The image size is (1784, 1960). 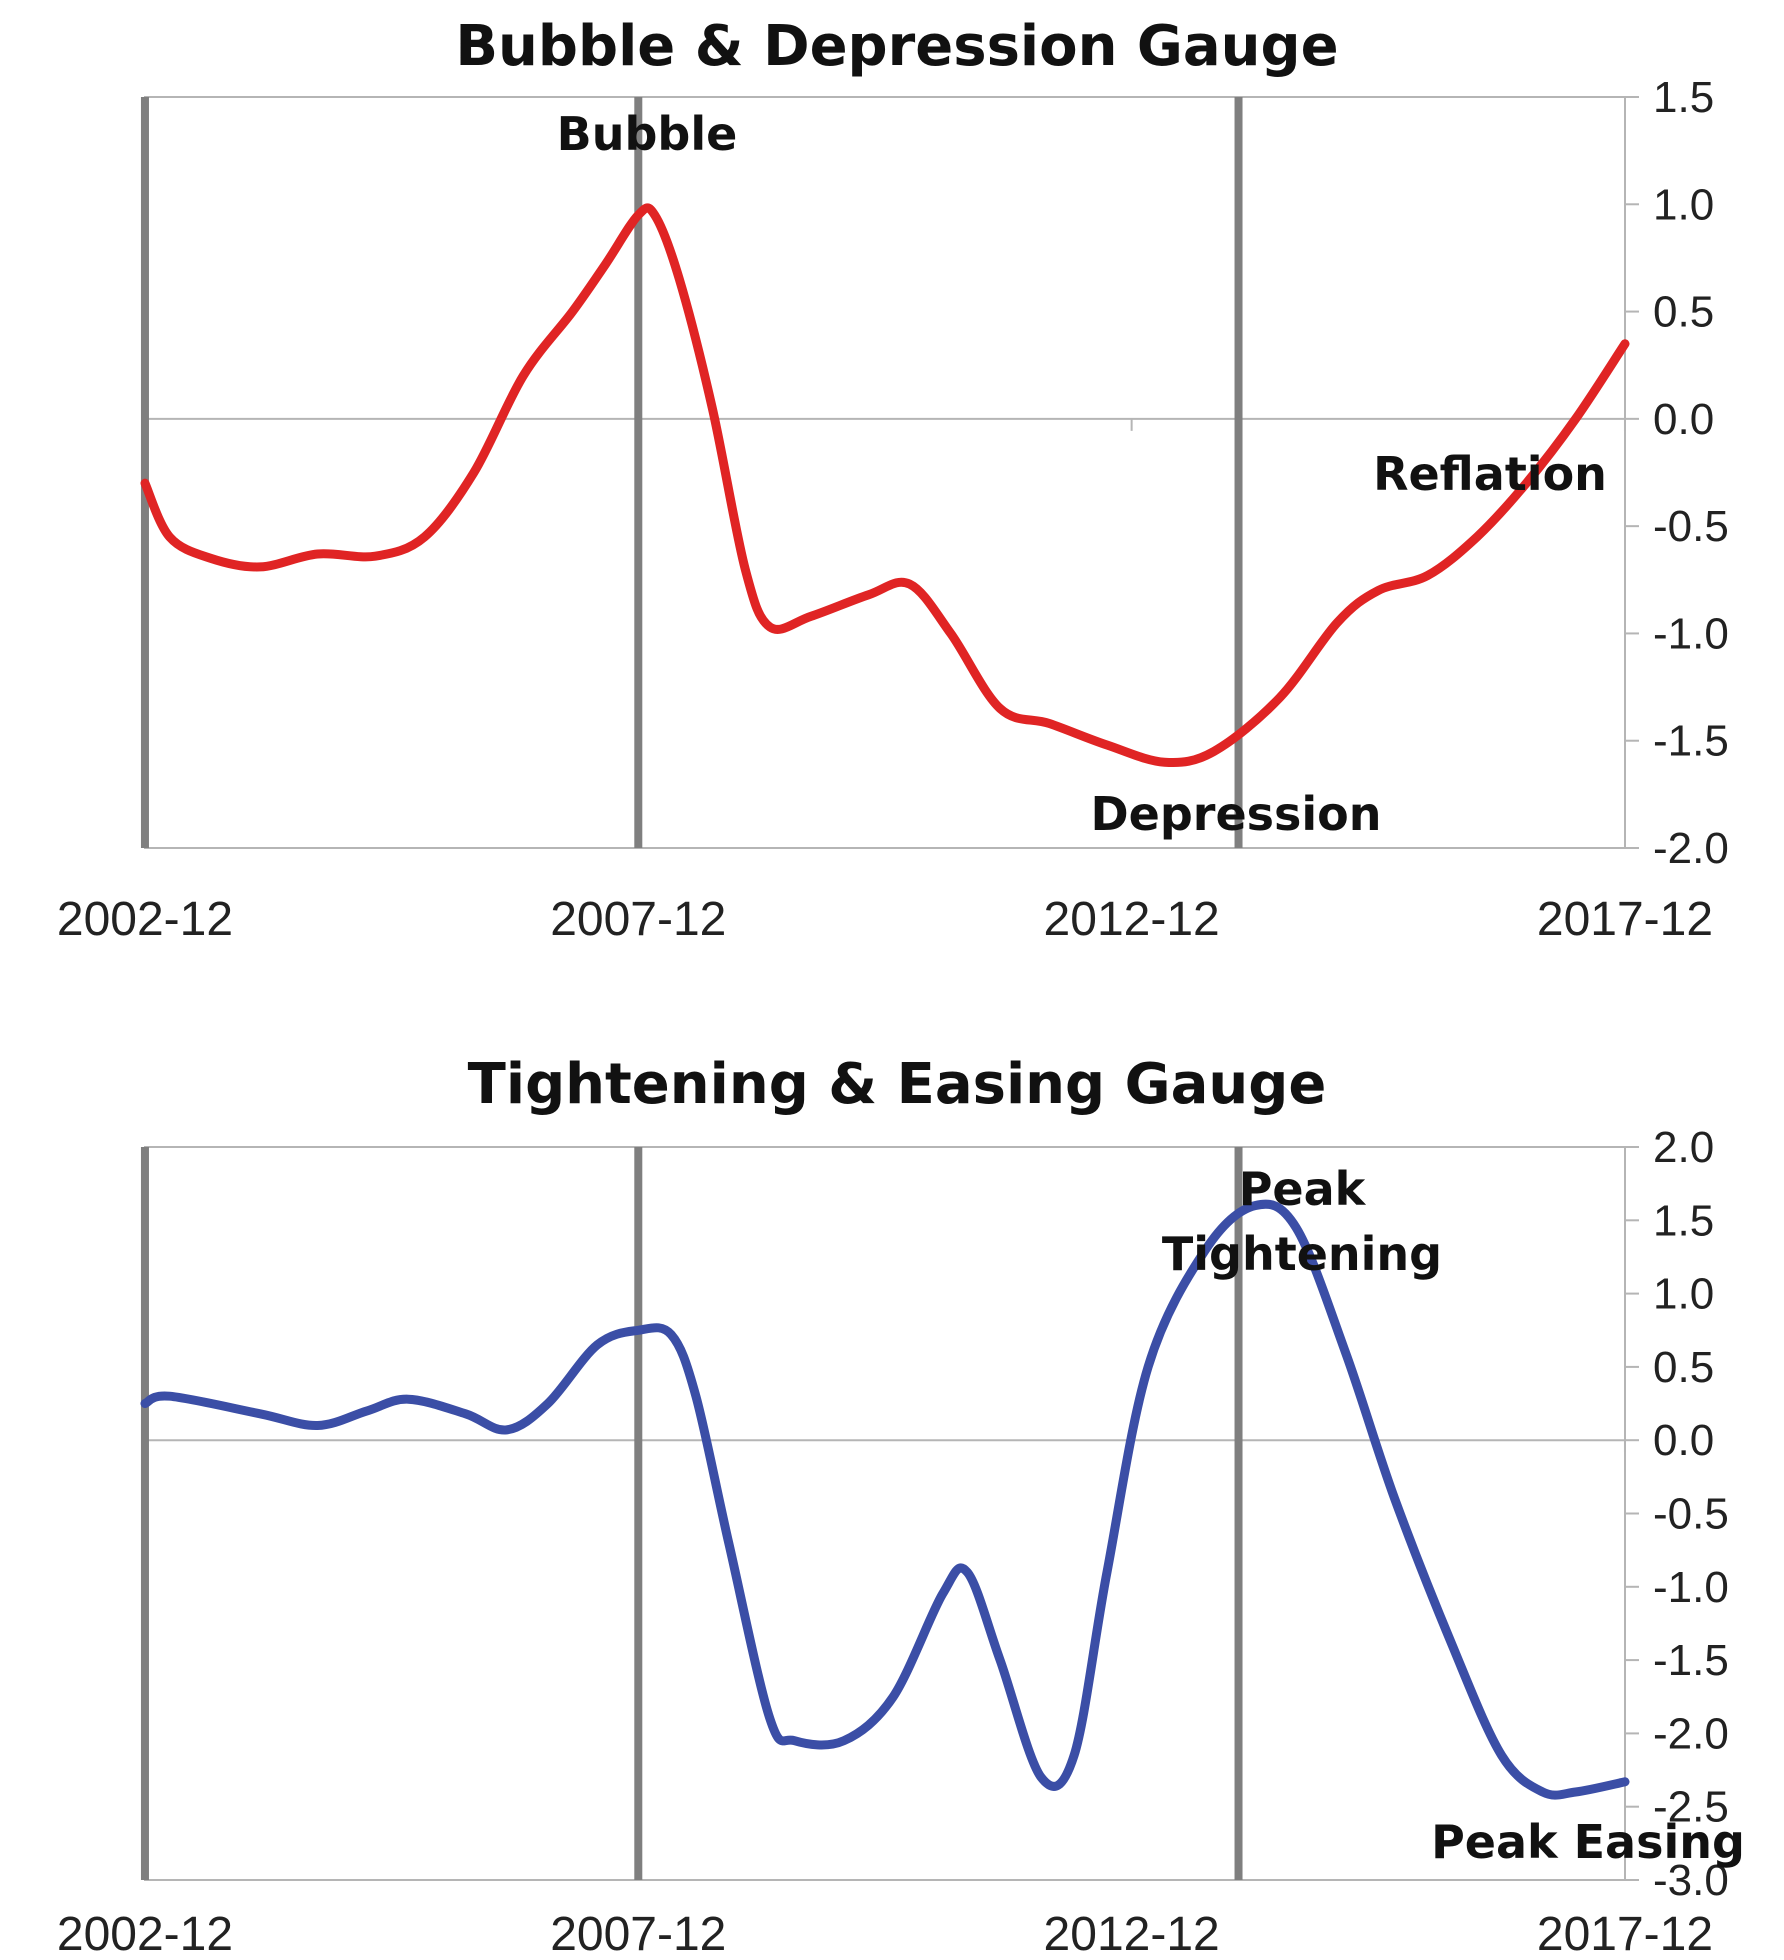 What do you see at coordinates (1490, 474) in the screenshot?
I see `annotation-label: Reflation` at bounding box center [1490, 474].